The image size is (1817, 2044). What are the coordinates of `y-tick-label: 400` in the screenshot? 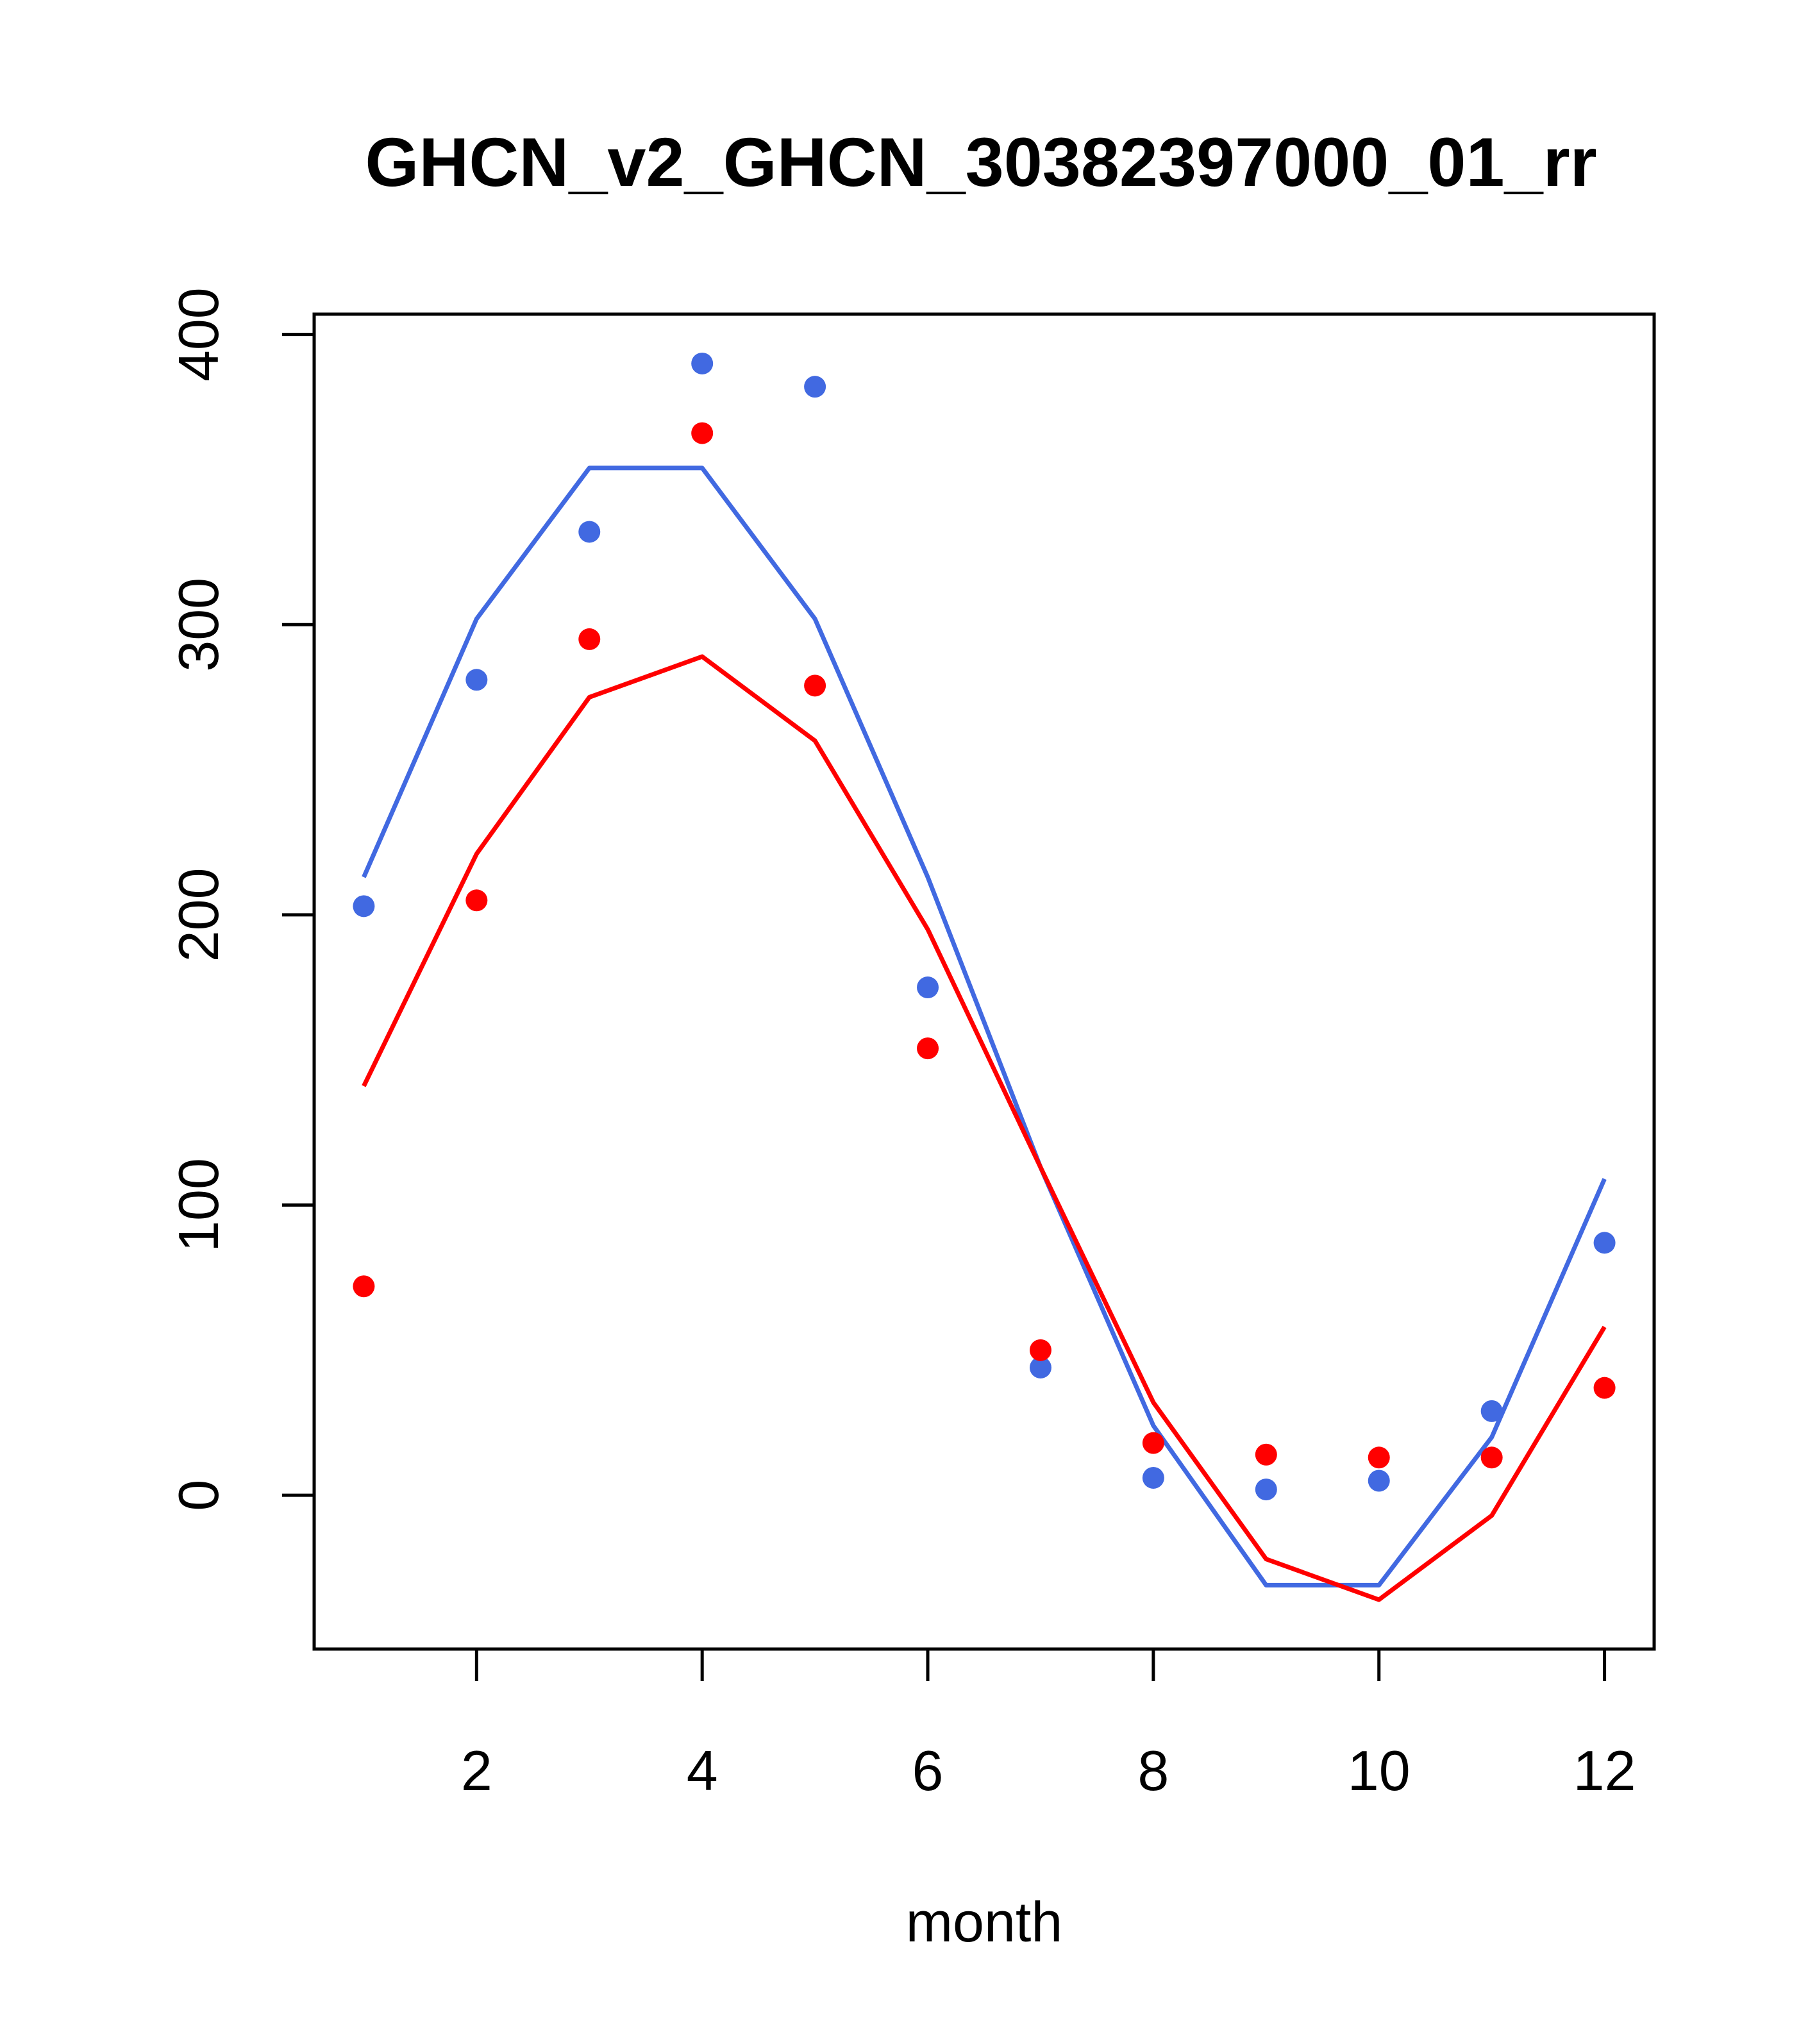 It's located at (198, 334).